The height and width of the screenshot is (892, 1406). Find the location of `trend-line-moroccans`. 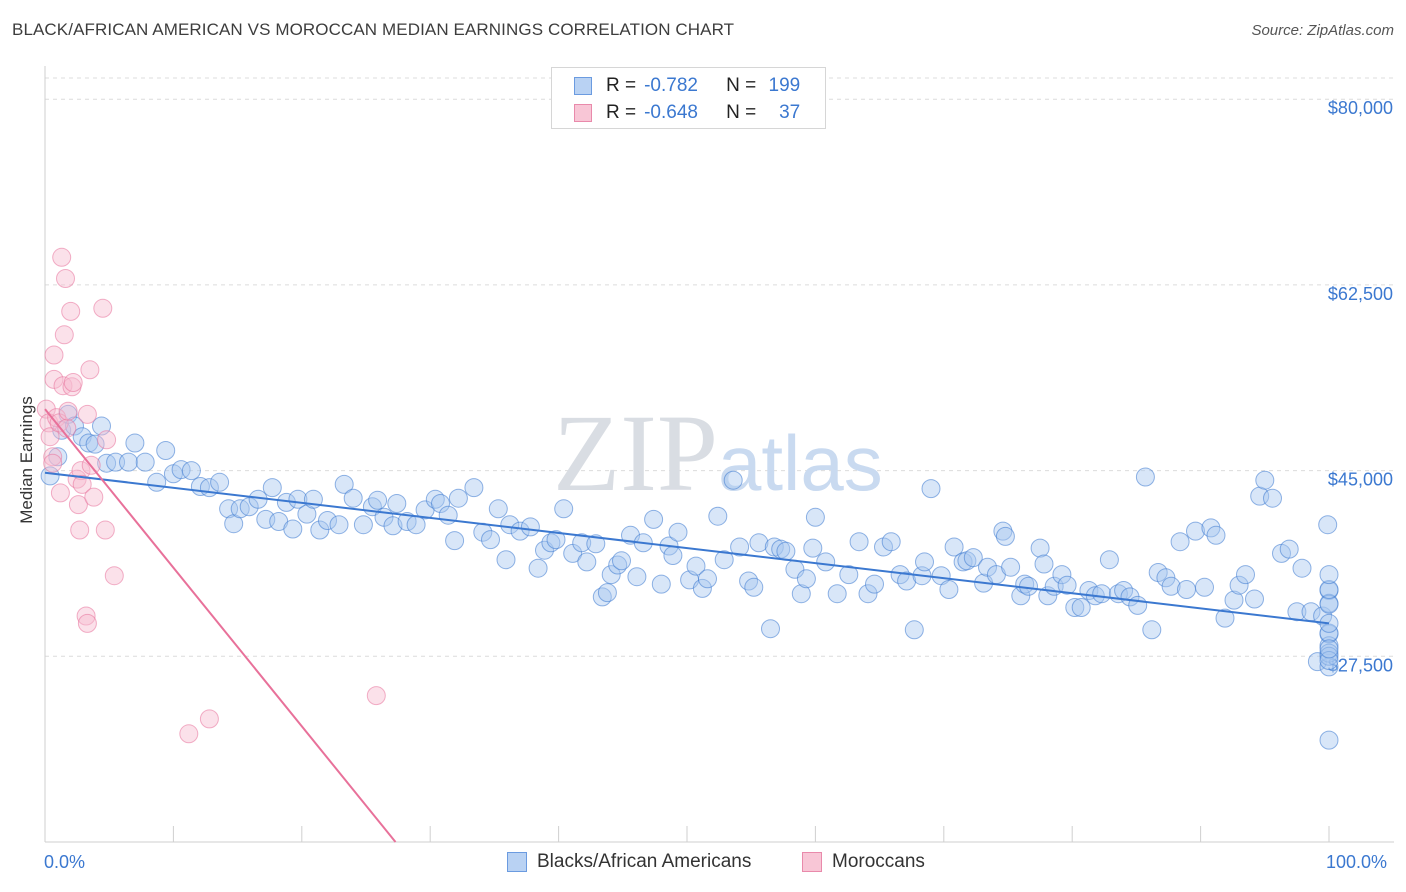

trend-line-moroccans is located at coordinates (220, 625).